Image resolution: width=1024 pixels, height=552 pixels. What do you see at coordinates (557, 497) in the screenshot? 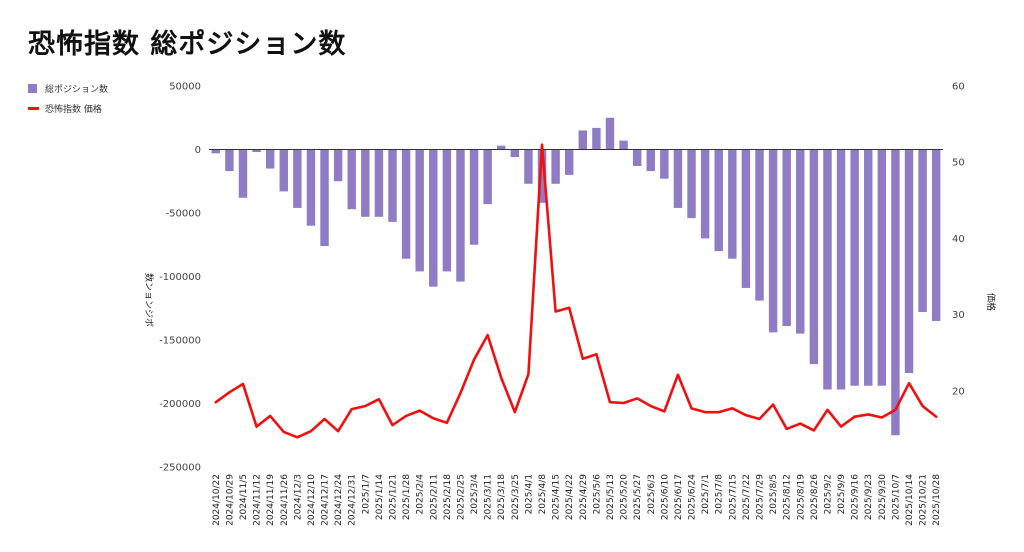
I see `x-tick-label: 2025/4/15` at bounding box center [557, 497].